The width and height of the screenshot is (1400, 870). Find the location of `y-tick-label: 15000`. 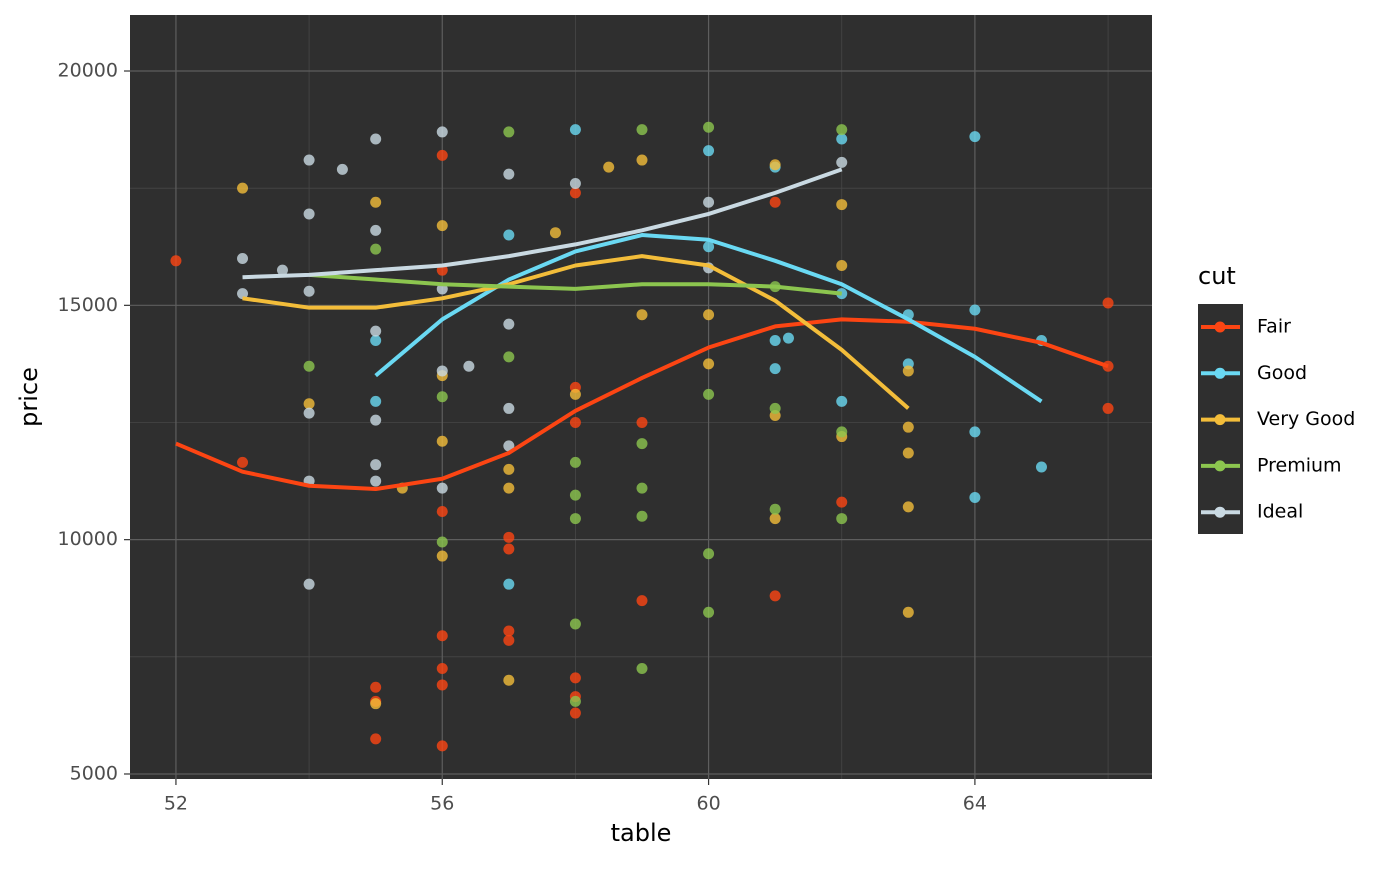

y-tick-label: 15000 is located at coordinates (88, 305).